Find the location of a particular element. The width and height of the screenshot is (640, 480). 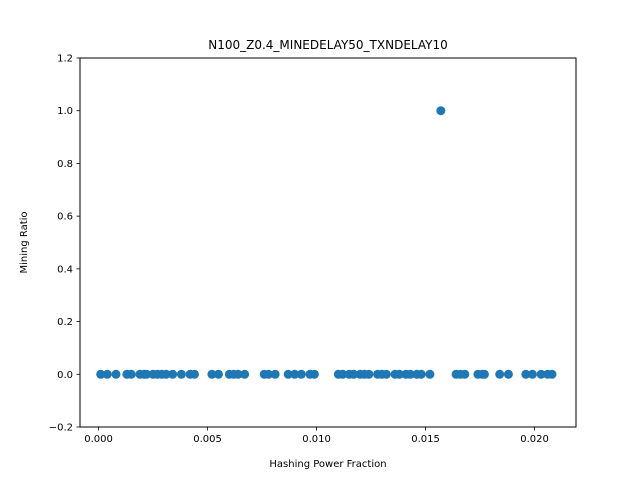

x-axis-label: Hashing Power Fraction is located at coordinates (327, 464).